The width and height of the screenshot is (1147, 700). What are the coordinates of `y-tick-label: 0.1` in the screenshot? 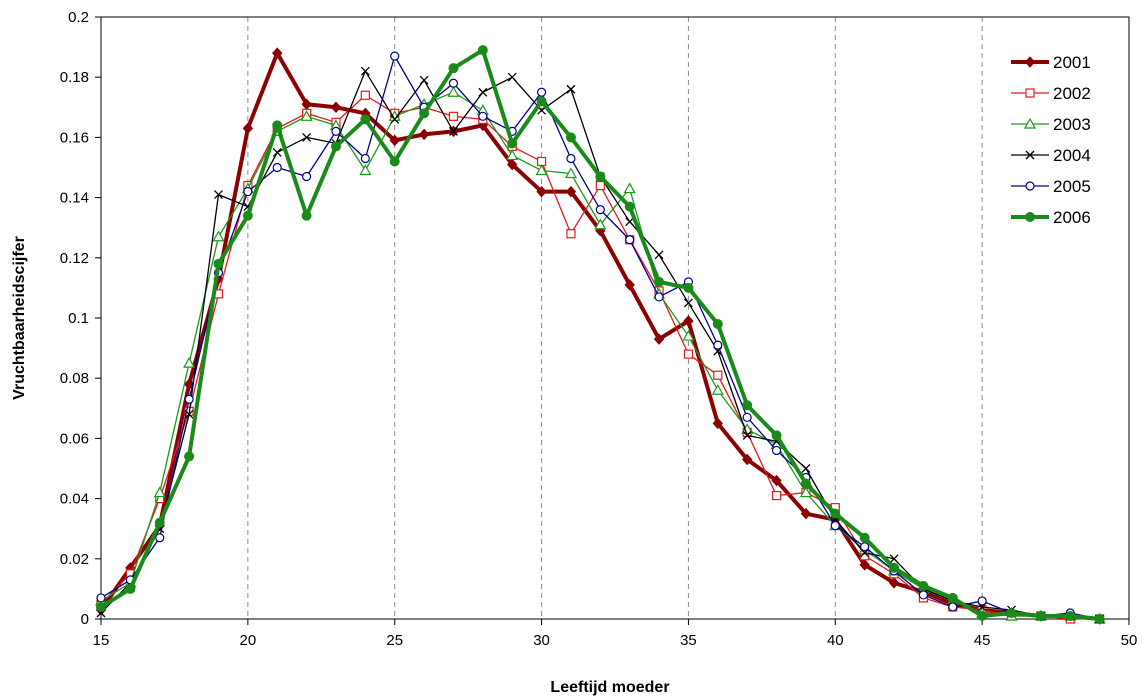 It's located at (78, 318).